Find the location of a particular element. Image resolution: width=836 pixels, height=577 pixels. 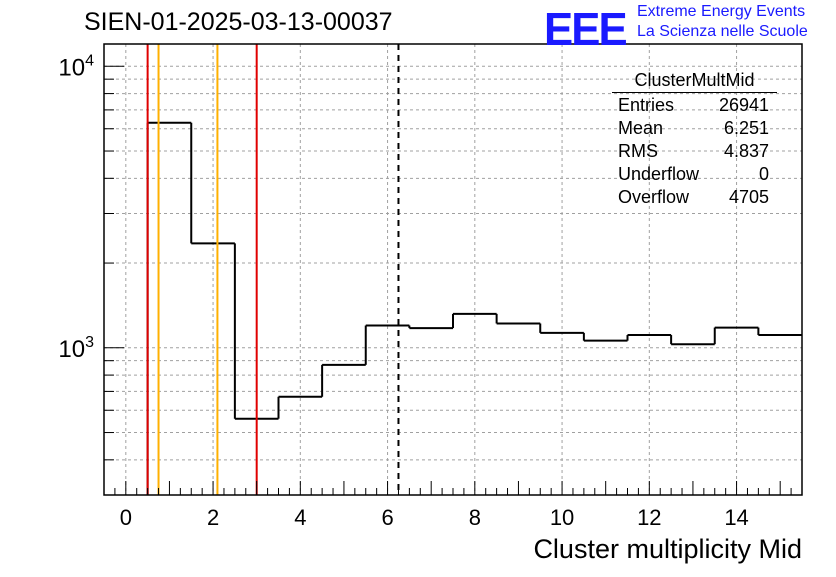

stats-row-entries: Entries 26941 is located at coordinates (694, 105).